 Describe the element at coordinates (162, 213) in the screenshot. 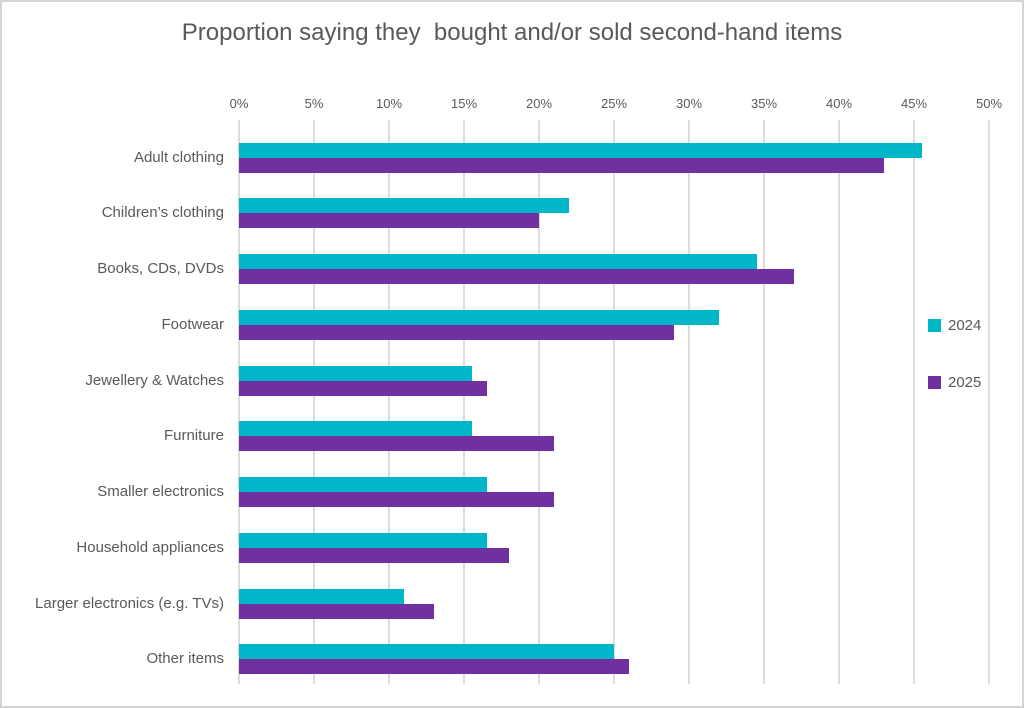

I see `category-label: Children’s clothing` at that location.